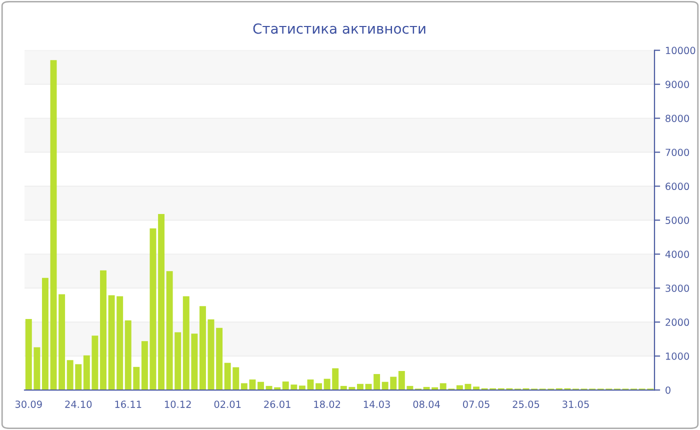 The height and width of the screenshot is (430, 700). I want to click on y-tick-label: 3000, so click(678, 288).